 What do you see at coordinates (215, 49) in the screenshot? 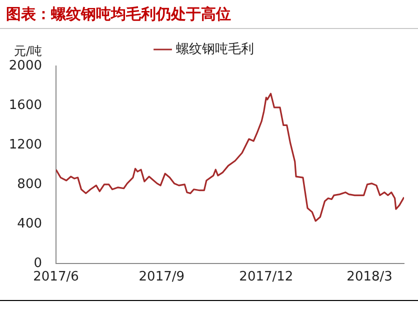
I see `legend-label: 螺纹钢吨毛利` at bounding box center [215, 49].